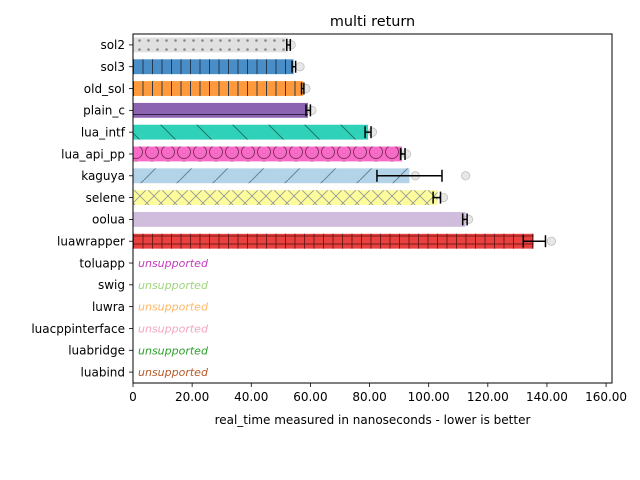 The height and width of the screenshot is (480, 640). What do you see at coordinates (108, 220) in the screenshot?
I see `y-tick-label-oolua: oolua` at bounding box center [108, 220].